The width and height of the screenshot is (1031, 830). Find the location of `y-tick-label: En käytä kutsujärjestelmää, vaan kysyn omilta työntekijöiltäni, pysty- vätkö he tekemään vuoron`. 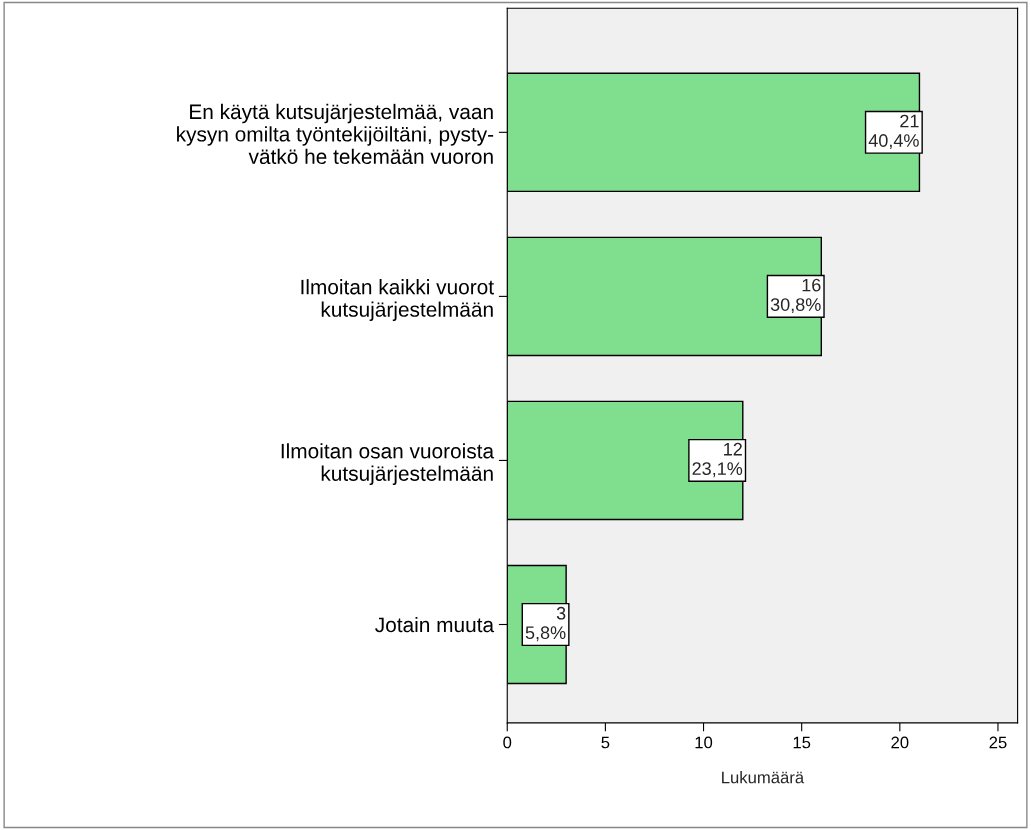

y-tick-label: En käytä kutsujärjestelmää, vaan kysyn omilta työntekijöiltäni, pysty- vätkö he tekemään vuoron is located at coordinates (335, 134).